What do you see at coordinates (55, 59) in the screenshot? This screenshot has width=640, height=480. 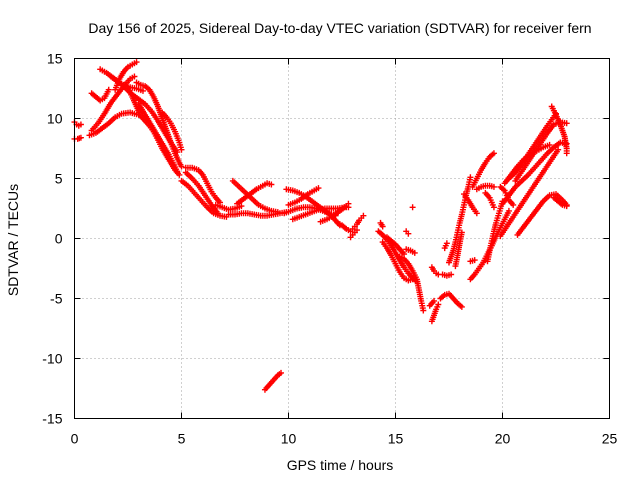 I see `y-tick-label: 15` at bounding box center [55, 59].